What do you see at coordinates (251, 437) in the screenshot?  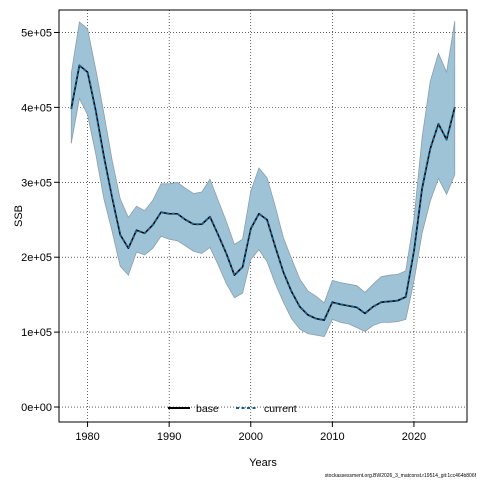 I see `x-tick-label: 2000` at bounding box center [251, 437].